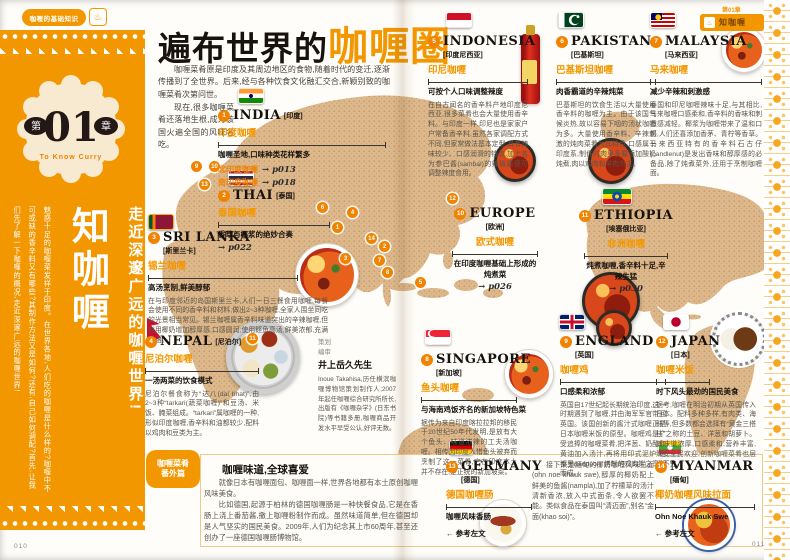 The image size is (790, 560). What do you see at coordinates (274, 248) in the screenshot?
I see `page-link: → p022` at bounding box center [274, 248].